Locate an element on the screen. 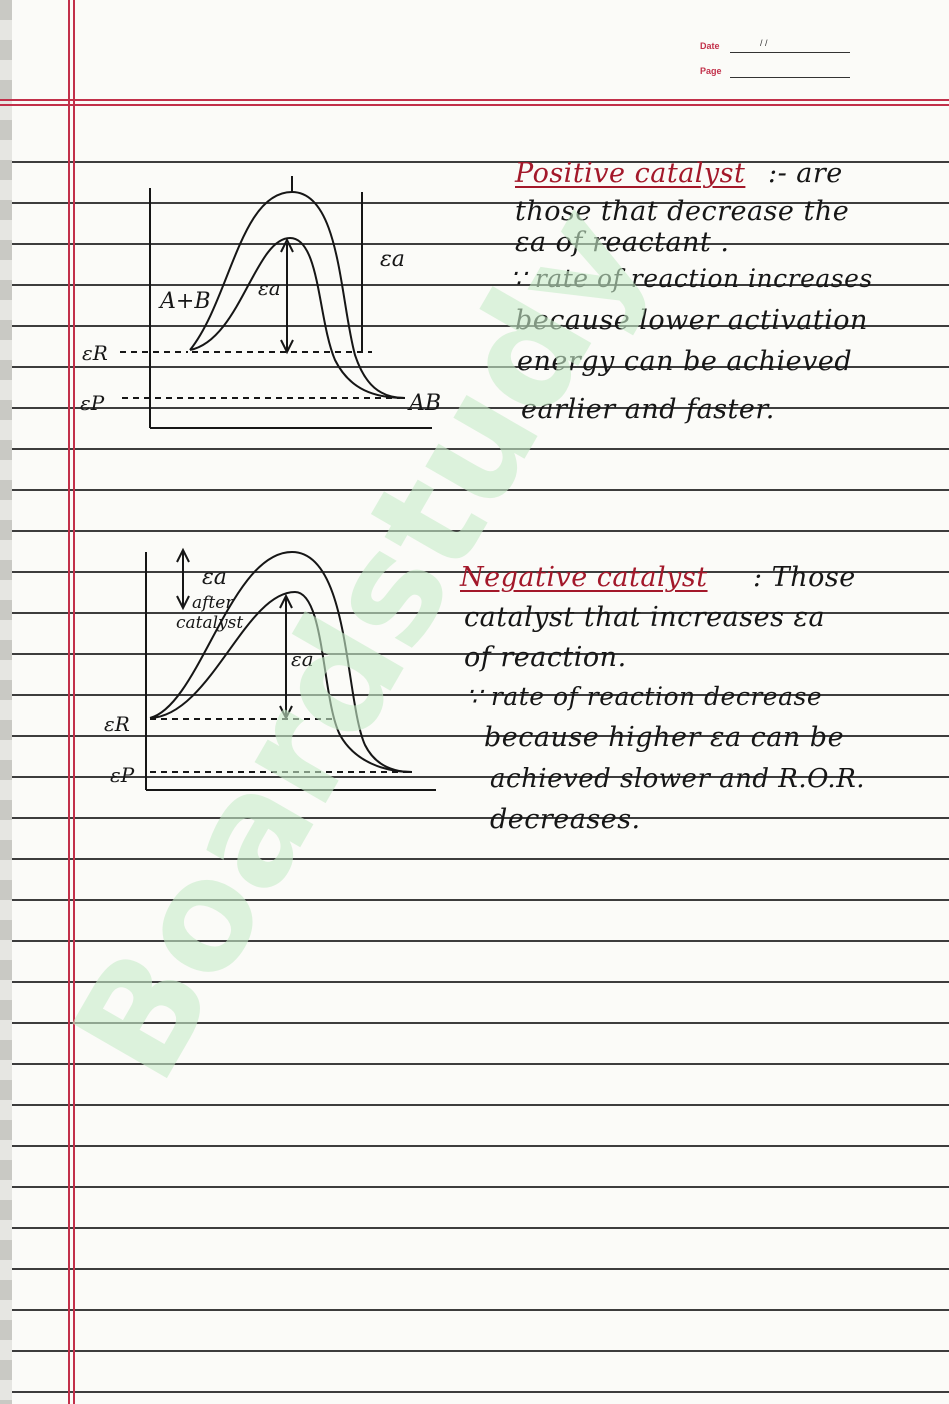 Image resolution: width=949 pixels, height=1404 pixels. positive-ep-label: εP is located at coordinates (92, 403).